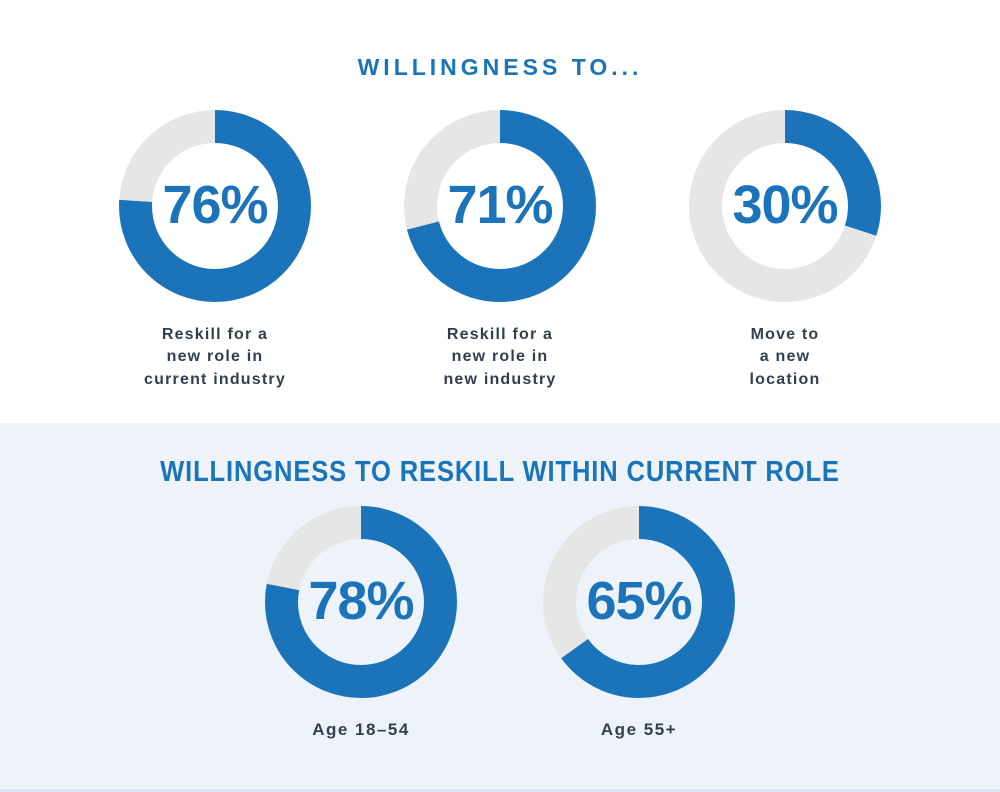  What do you see at coordinates (785, 334) in the screenshot?
I see `donut-label-line: Move to` at bounding box center [785, 334].